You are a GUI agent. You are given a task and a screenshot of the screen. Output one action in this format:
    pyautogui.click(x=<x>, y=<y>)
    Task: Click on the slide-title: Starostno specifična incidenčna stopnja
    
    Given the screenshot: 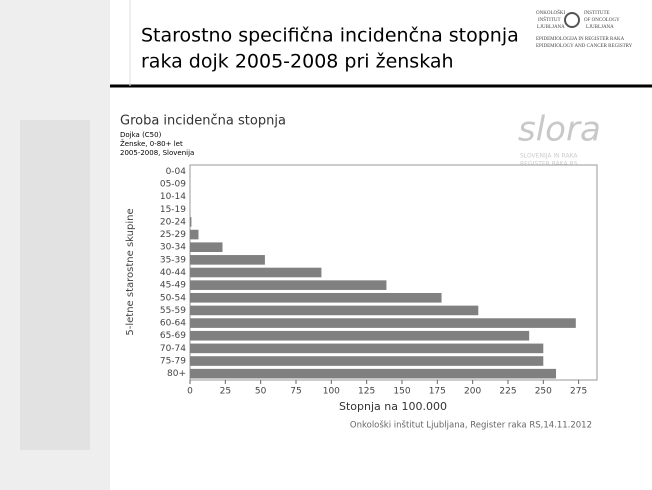 What is the action you would take?
    pyautogui.click(x=330, y=36)
    